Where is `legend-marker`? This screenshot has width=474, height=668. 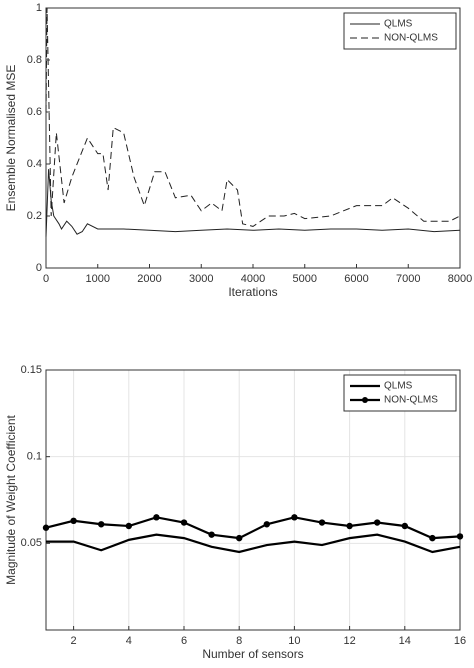 legend-marker is located at coordinates (365, 400).